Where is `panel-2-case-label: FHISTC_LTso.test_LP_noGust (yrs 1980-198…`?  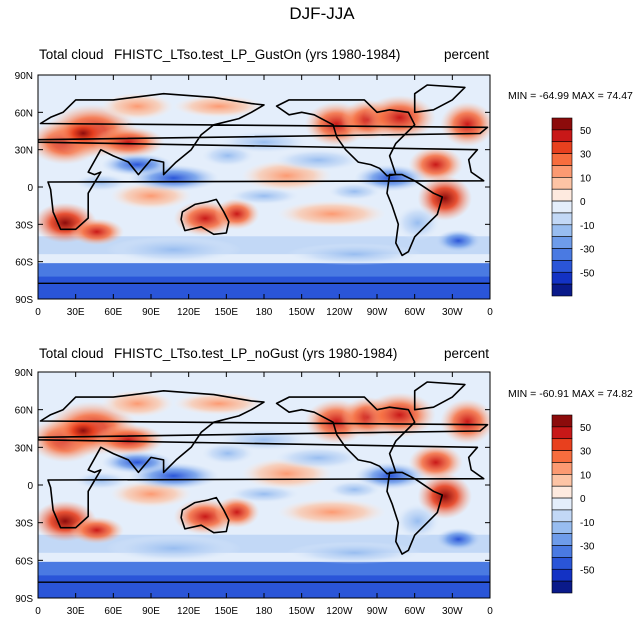
panel-2-case-label: FHISTC_LTso.test_LP_noGust (yrs 1980-198… is located at coordinates (256, 353).